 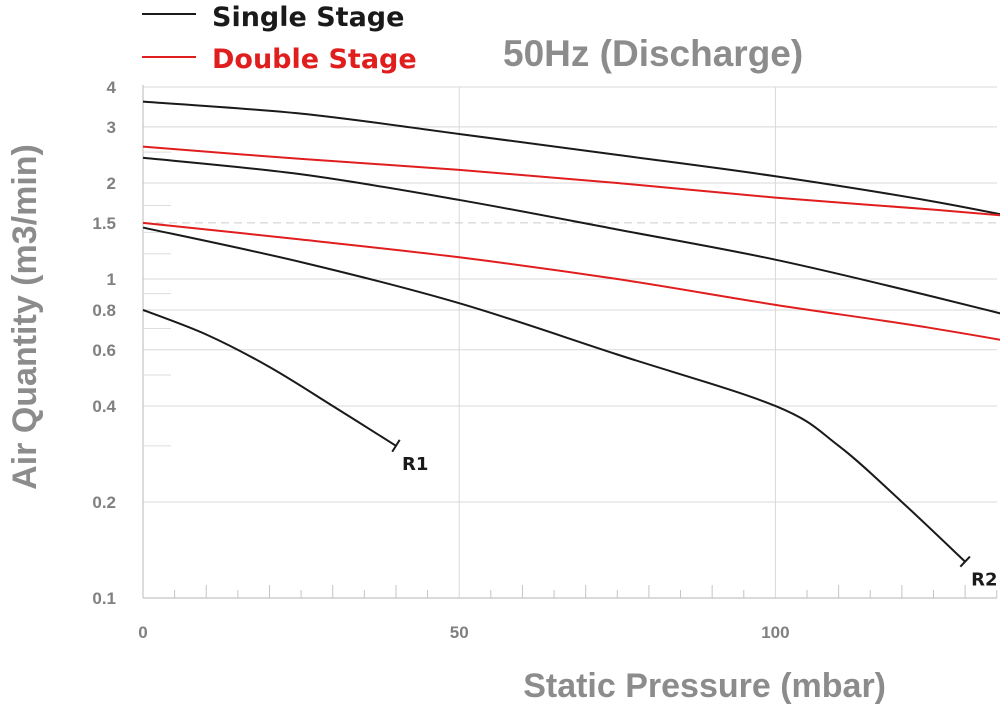 What do you see at coordinates (111, 183) in the screenshot?
I see `y-tick-label-2: 2` at bounding box center [111, 183].